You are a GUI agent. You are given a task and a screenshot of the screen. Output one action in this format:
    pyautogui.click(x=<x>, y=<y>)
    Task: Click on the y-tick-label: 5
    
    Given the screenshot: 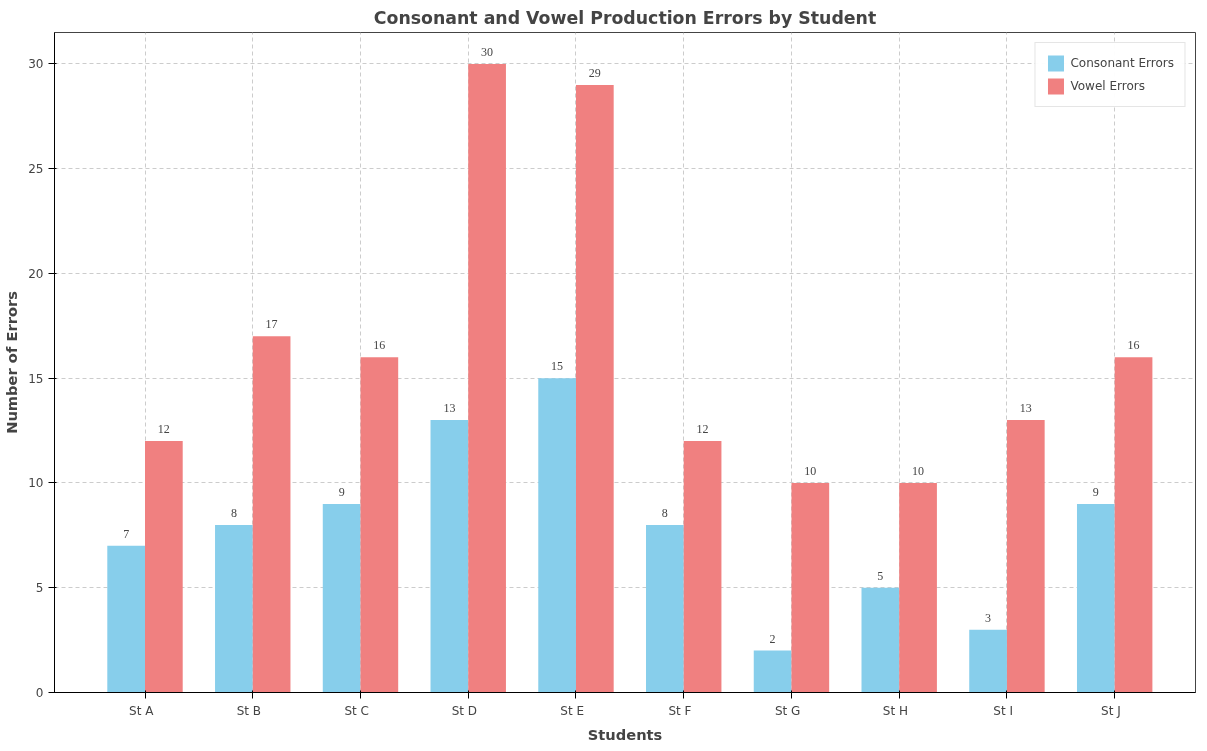 What is the action you would take?
    pyautogui.click(x=39, y=588)
    